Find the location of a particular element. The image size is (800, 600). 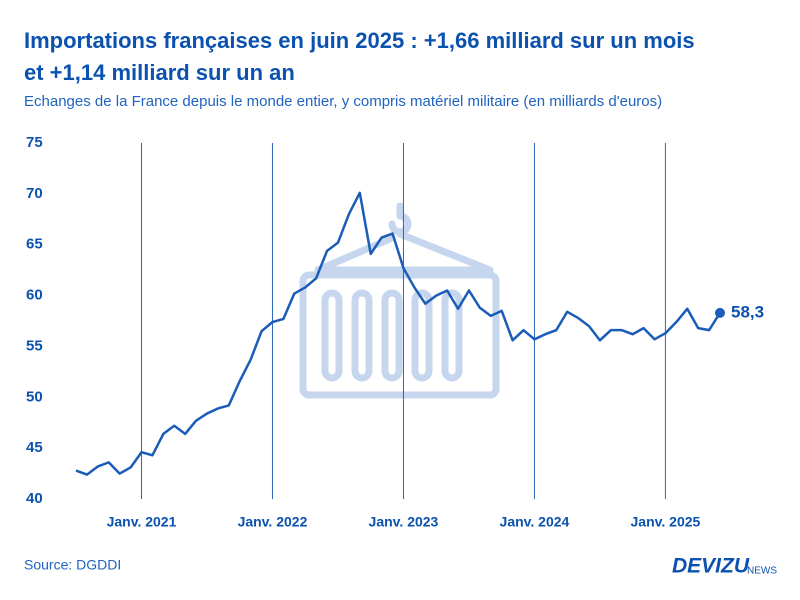

end-point is located at coordinates (720, 312).